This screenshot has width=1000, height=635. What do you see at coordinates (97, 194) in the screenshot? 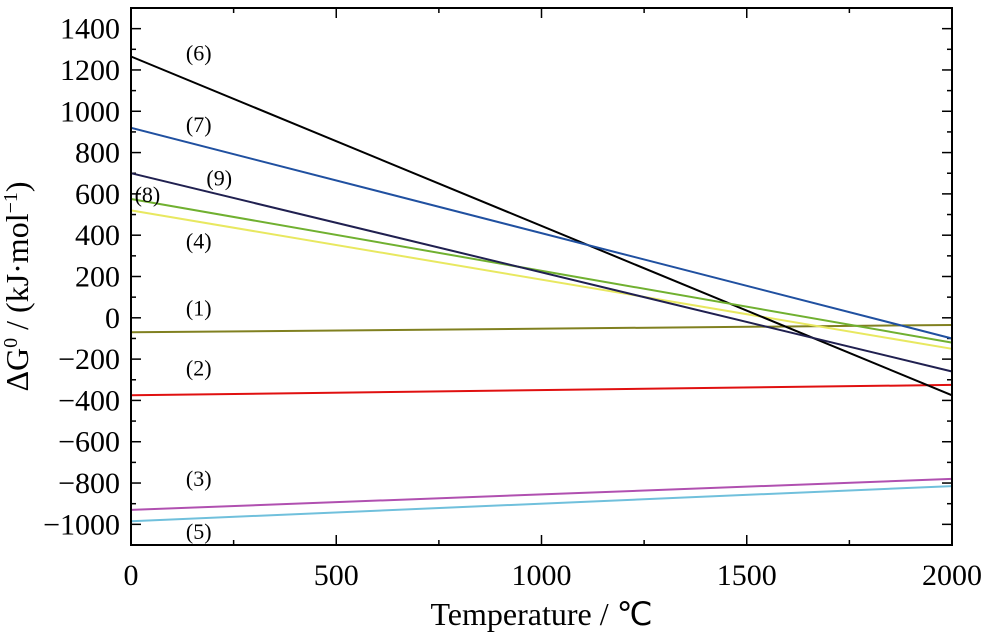
I see `y-tick-label: 600` at bounding box center [97, 194].